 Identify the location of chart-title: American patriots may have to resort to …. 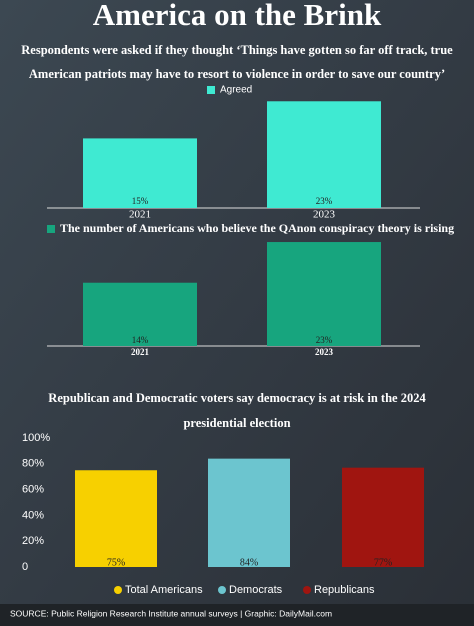
(237, 74).